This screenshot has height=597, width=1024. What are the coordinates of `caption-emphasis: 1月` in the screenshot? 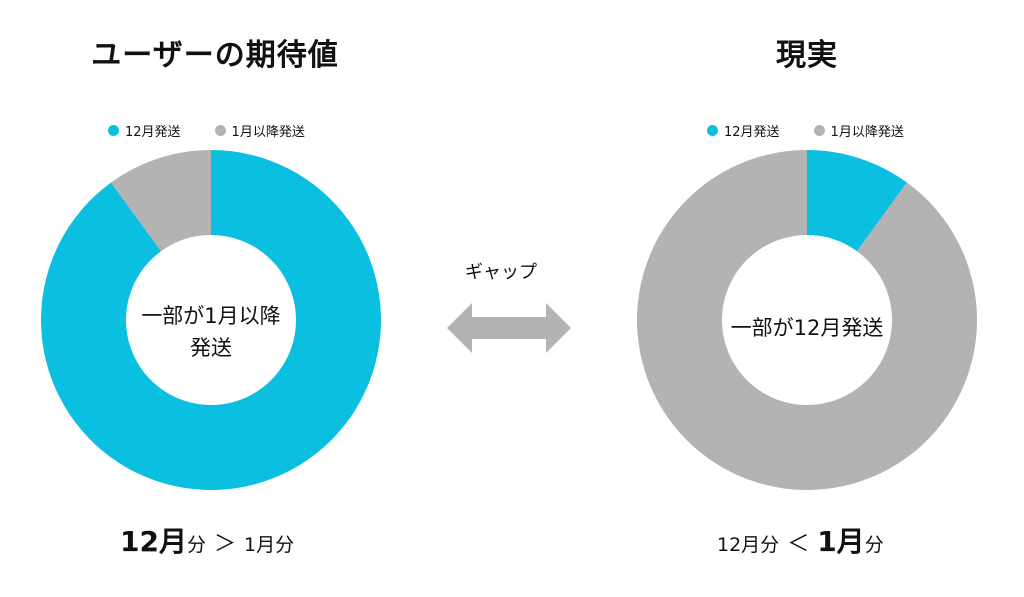 It's located at (841, 541).